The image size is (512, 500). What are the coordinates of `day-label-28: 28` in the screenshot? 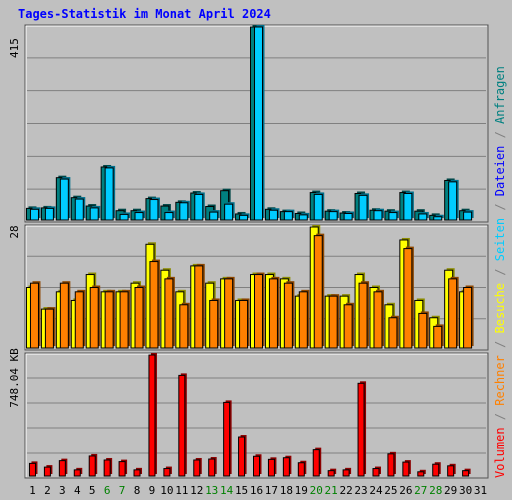 It's located at (435, 490).